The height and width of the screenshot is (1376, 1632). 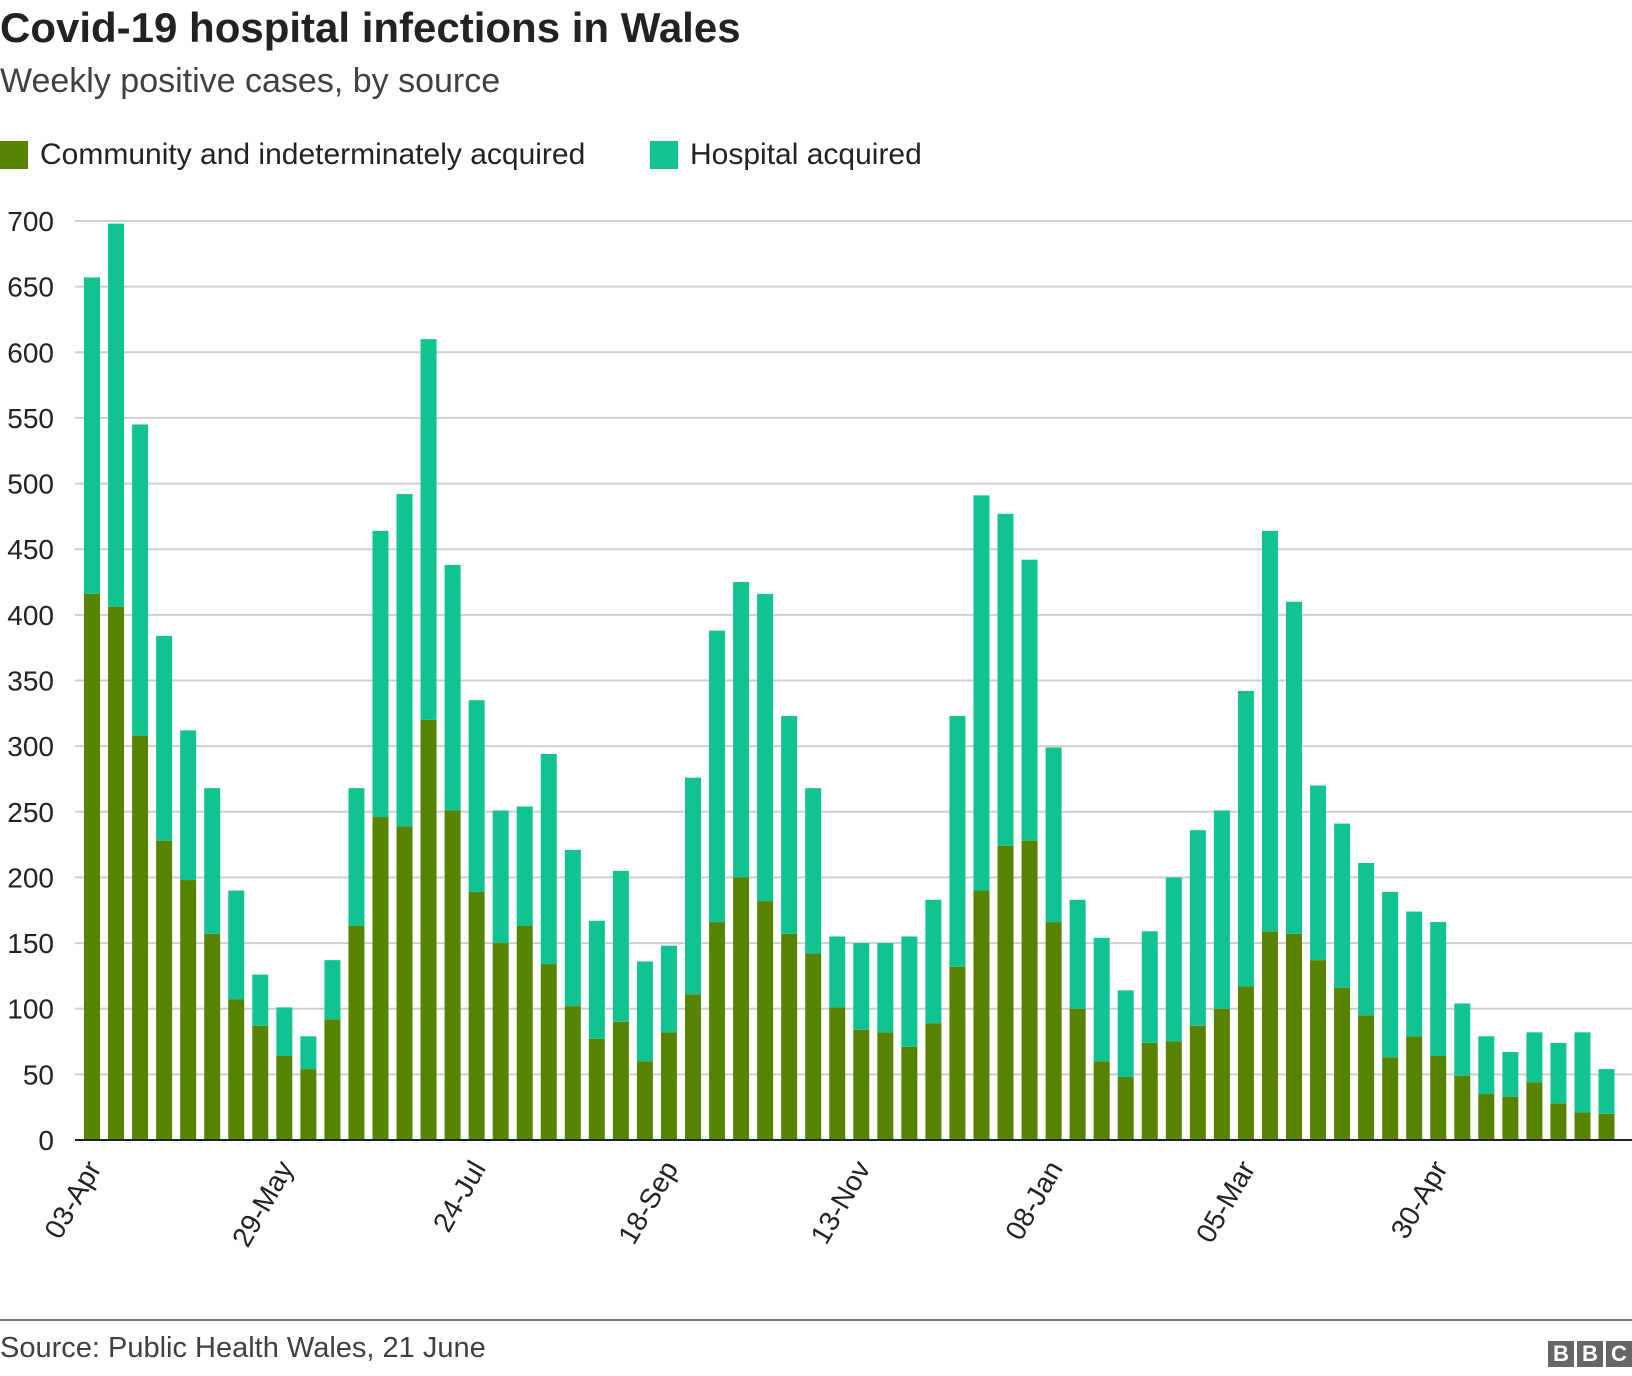 I want to click on x-tick-label: 13-Nov, so click(x=840, y=1203).